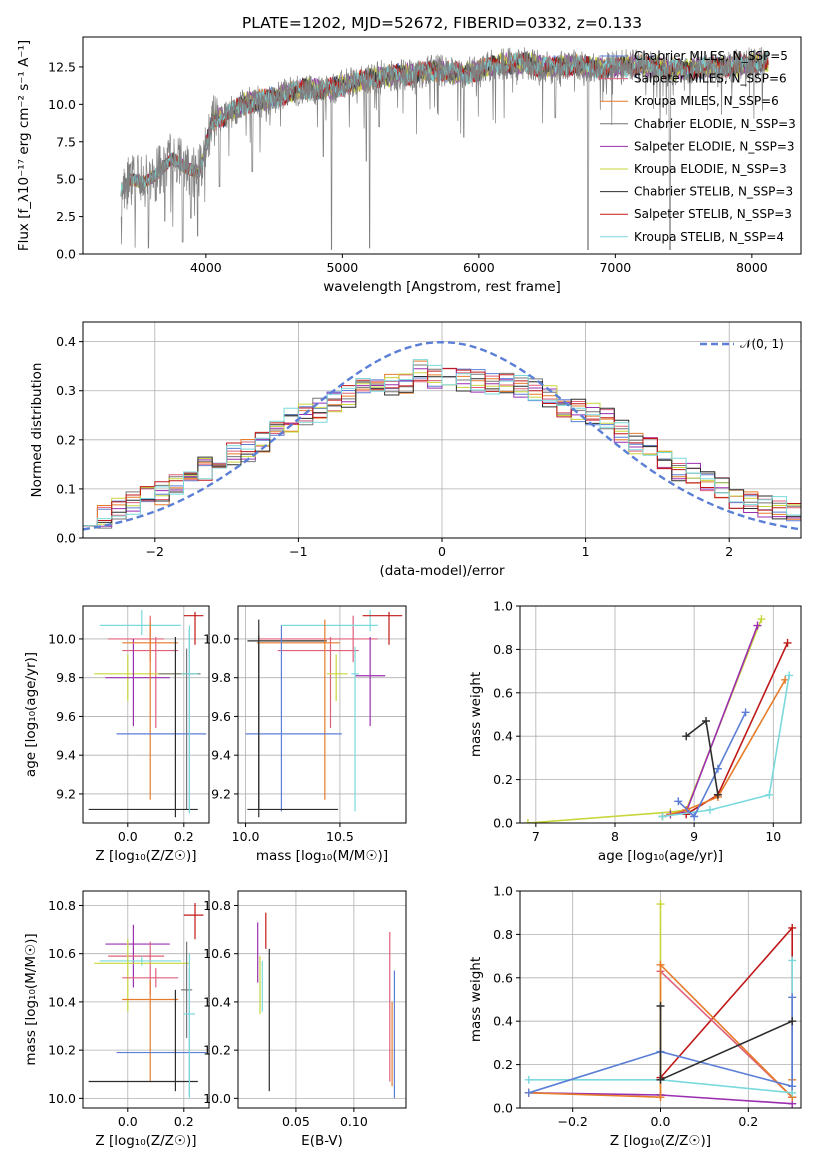 The width and height of the screenshot is (819, 1170). What do you see at coordinates (342, 267) in the screenshot?
I see `x-tick-label: 5000` at bounding box center [342, 267].